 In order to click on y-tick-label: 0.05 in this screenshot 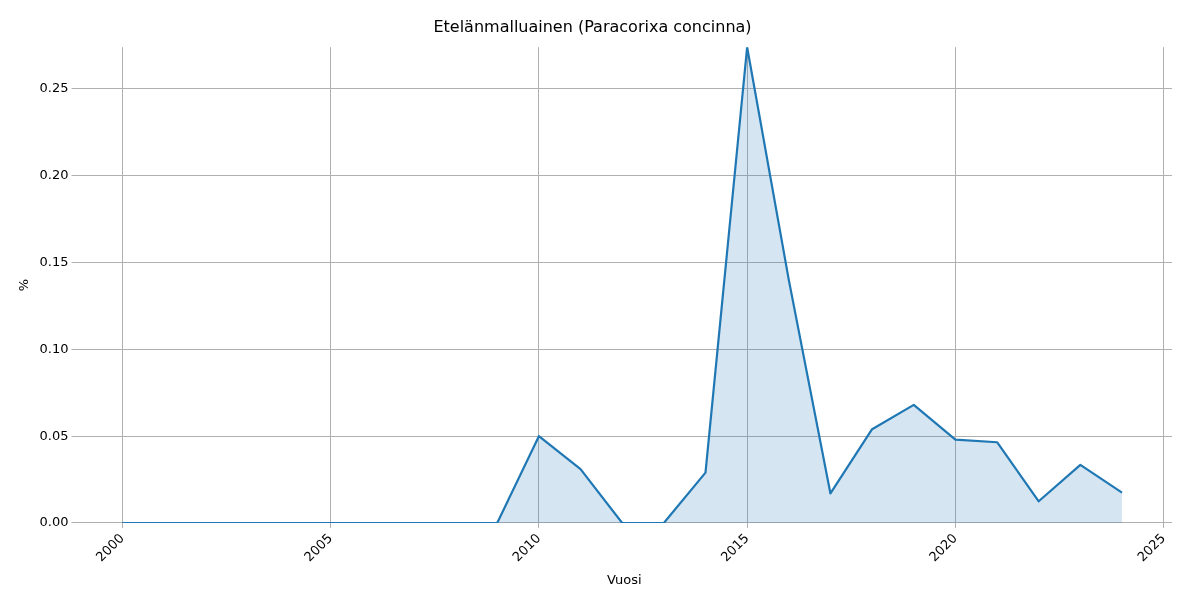, I will do `click(54, 435)`.